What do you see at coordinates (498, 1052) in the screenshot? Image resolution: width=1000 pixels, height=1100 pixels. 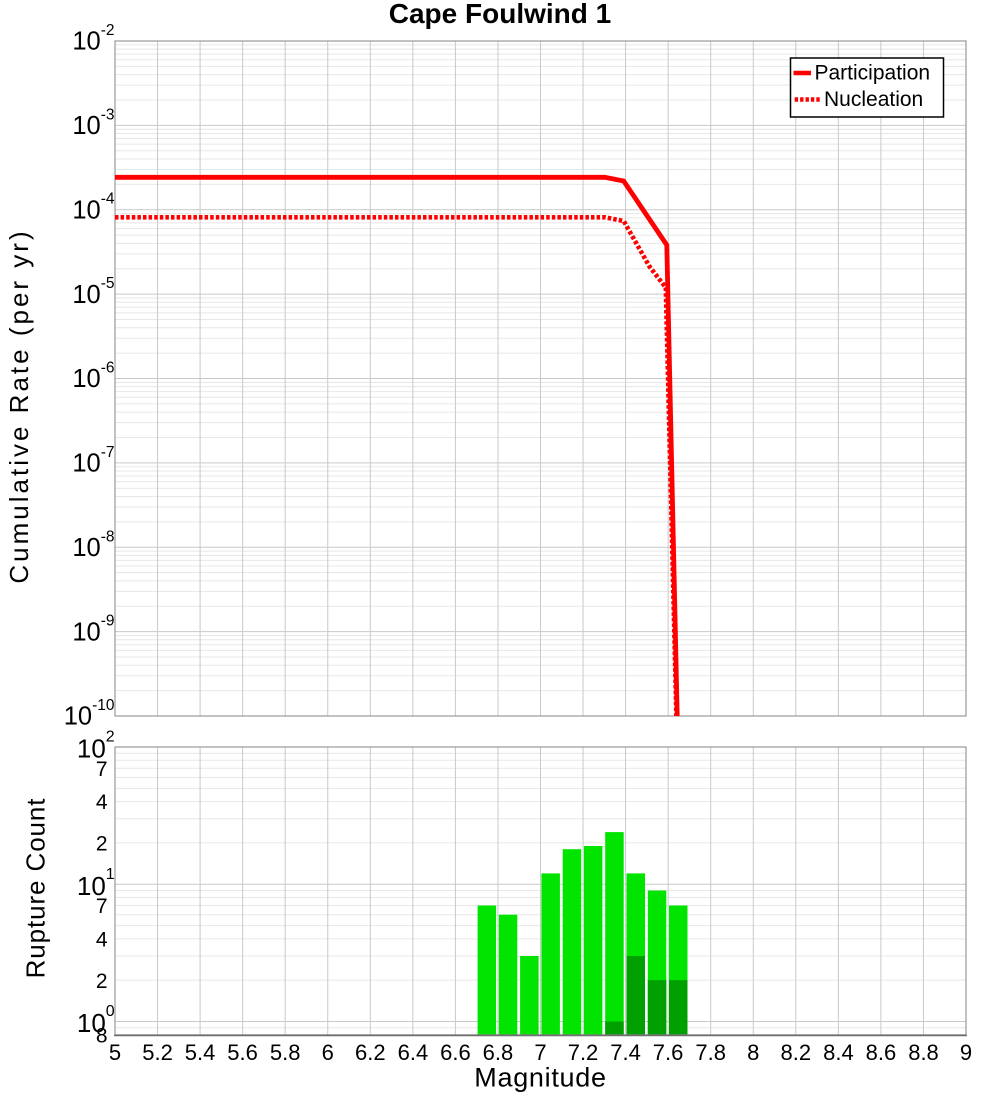 I see `svg-text: 6.8` at bounding box center [498, 1052].